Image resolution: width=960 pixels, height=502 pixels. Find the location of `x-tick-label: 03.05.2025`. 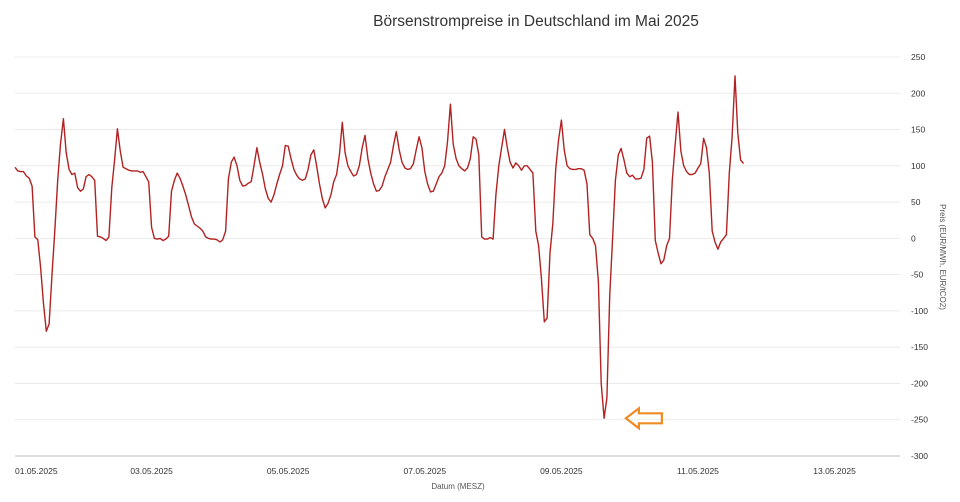

x-tick-label: 03.05.2025 is located at coordinates (151, 471).